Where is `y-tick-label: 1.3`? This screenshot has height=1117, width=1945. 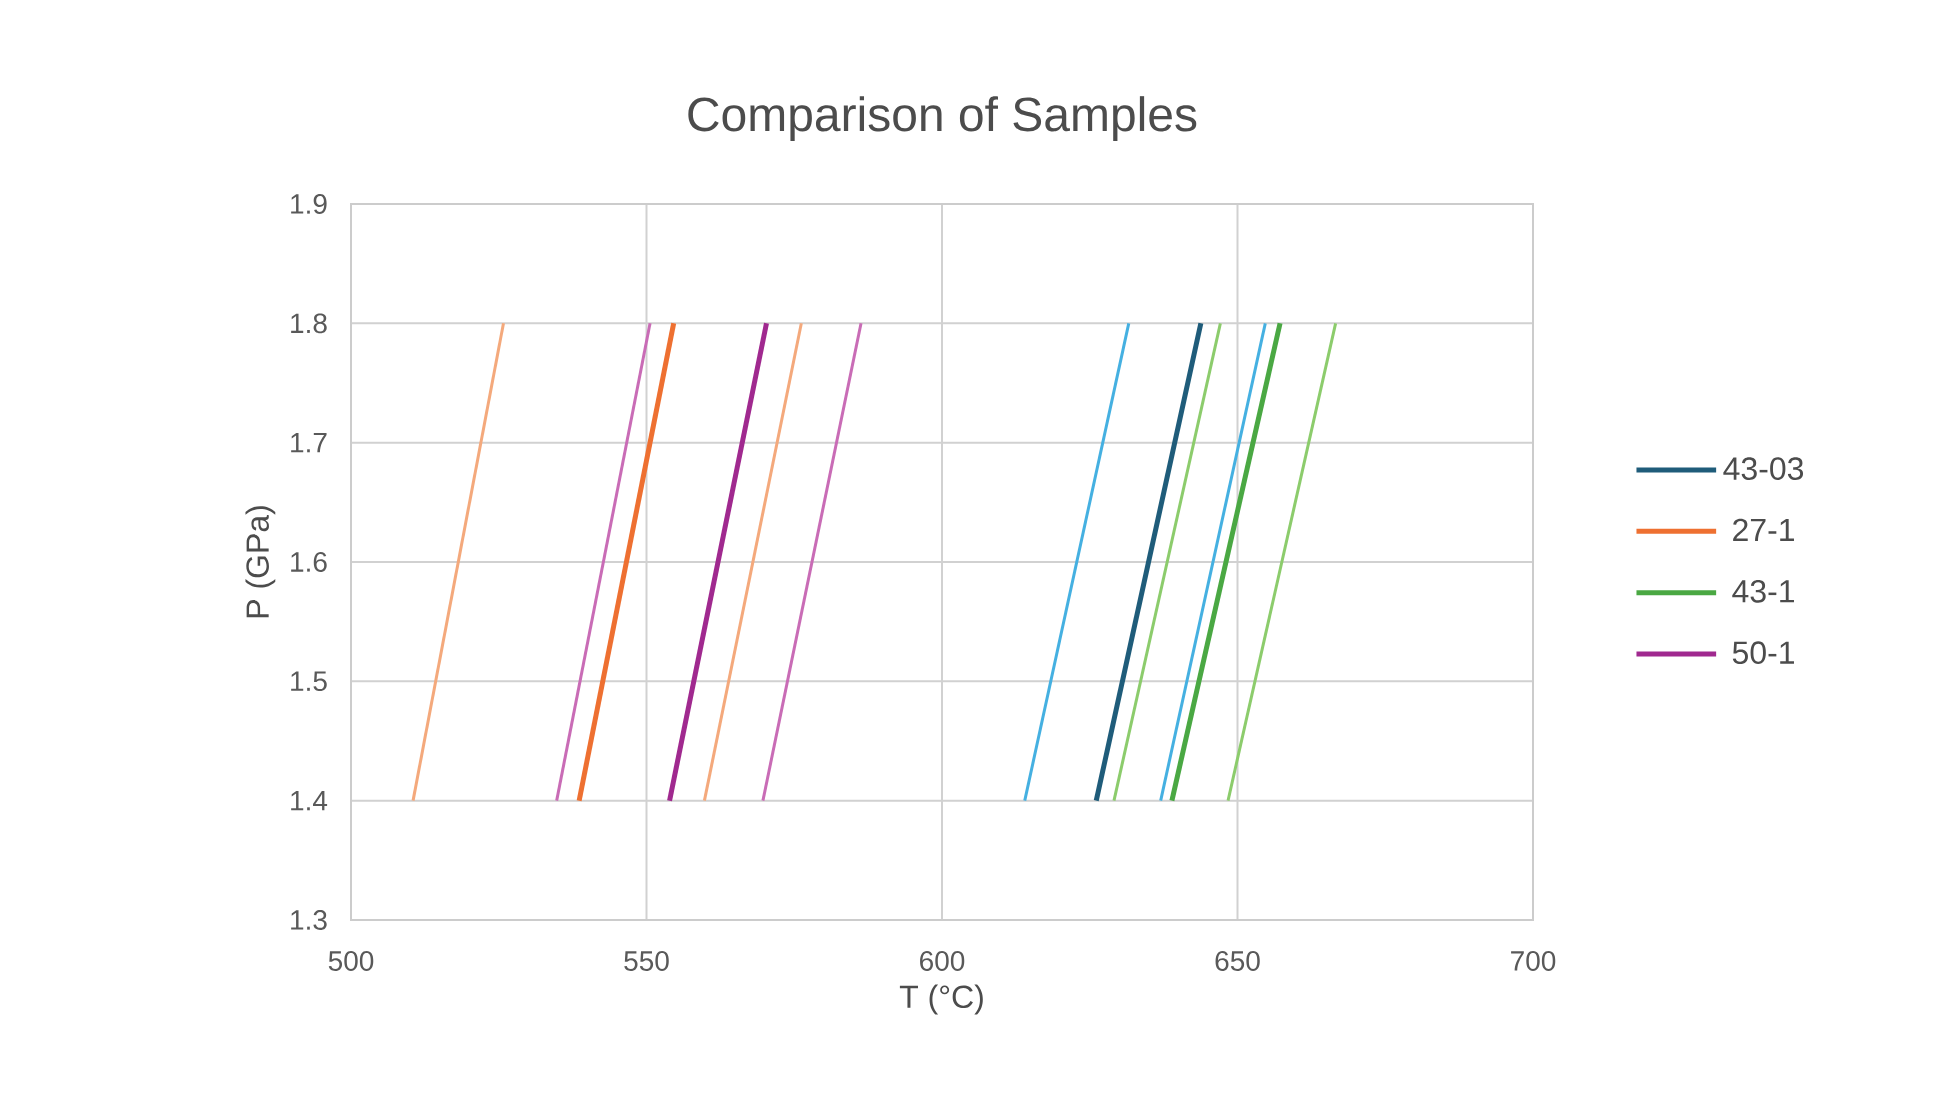 y-tick-label: 1.3 is located at coordinates (309, 920).